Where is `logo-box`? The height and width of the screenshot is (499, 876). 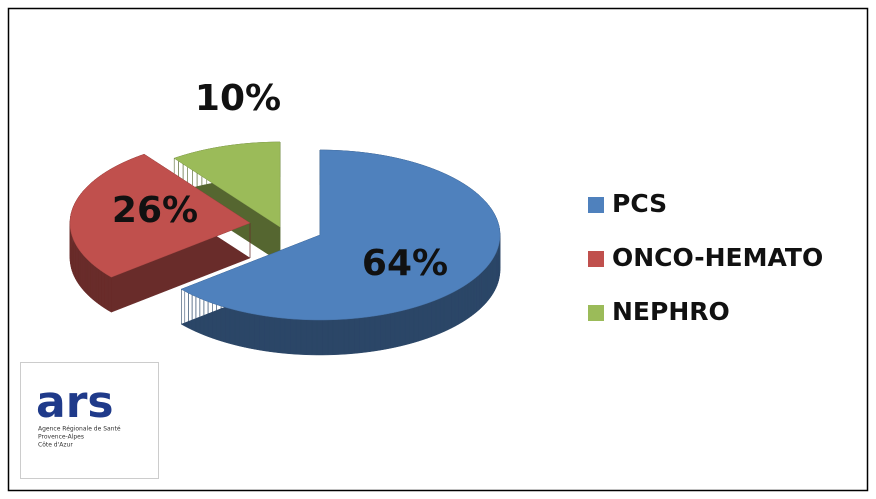 logo-box is located at coordinates (89, 420).